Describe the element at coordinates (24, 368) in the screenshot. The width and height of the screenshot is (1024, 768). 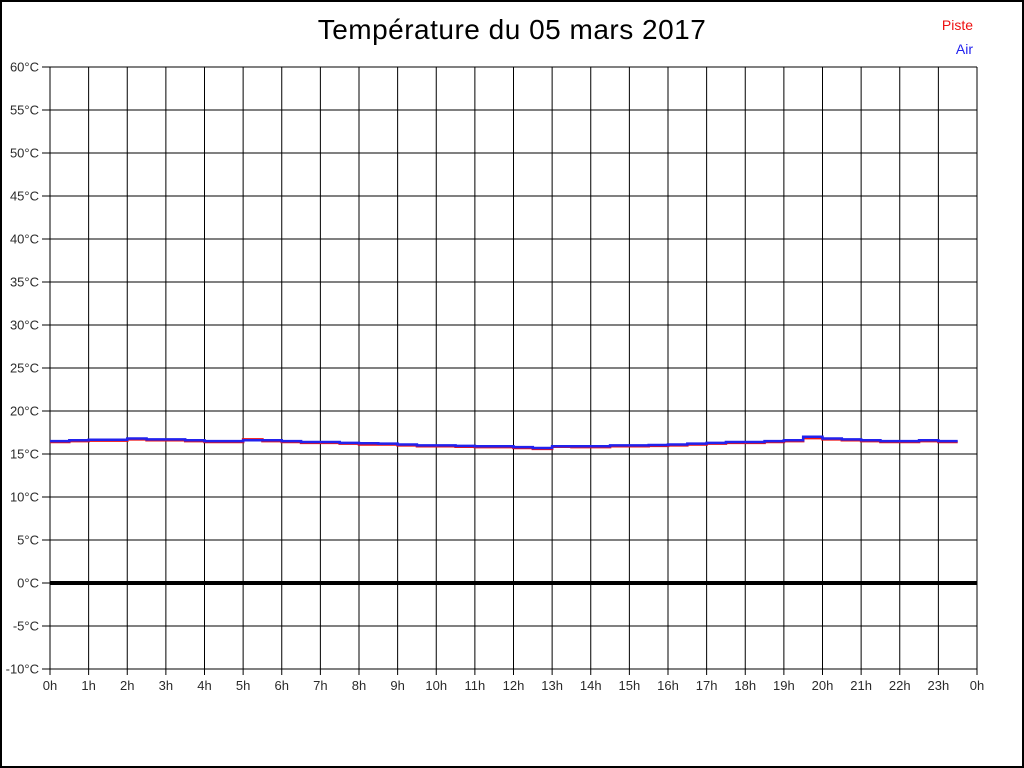
I see `y-tick-label: 25°C` at that location.